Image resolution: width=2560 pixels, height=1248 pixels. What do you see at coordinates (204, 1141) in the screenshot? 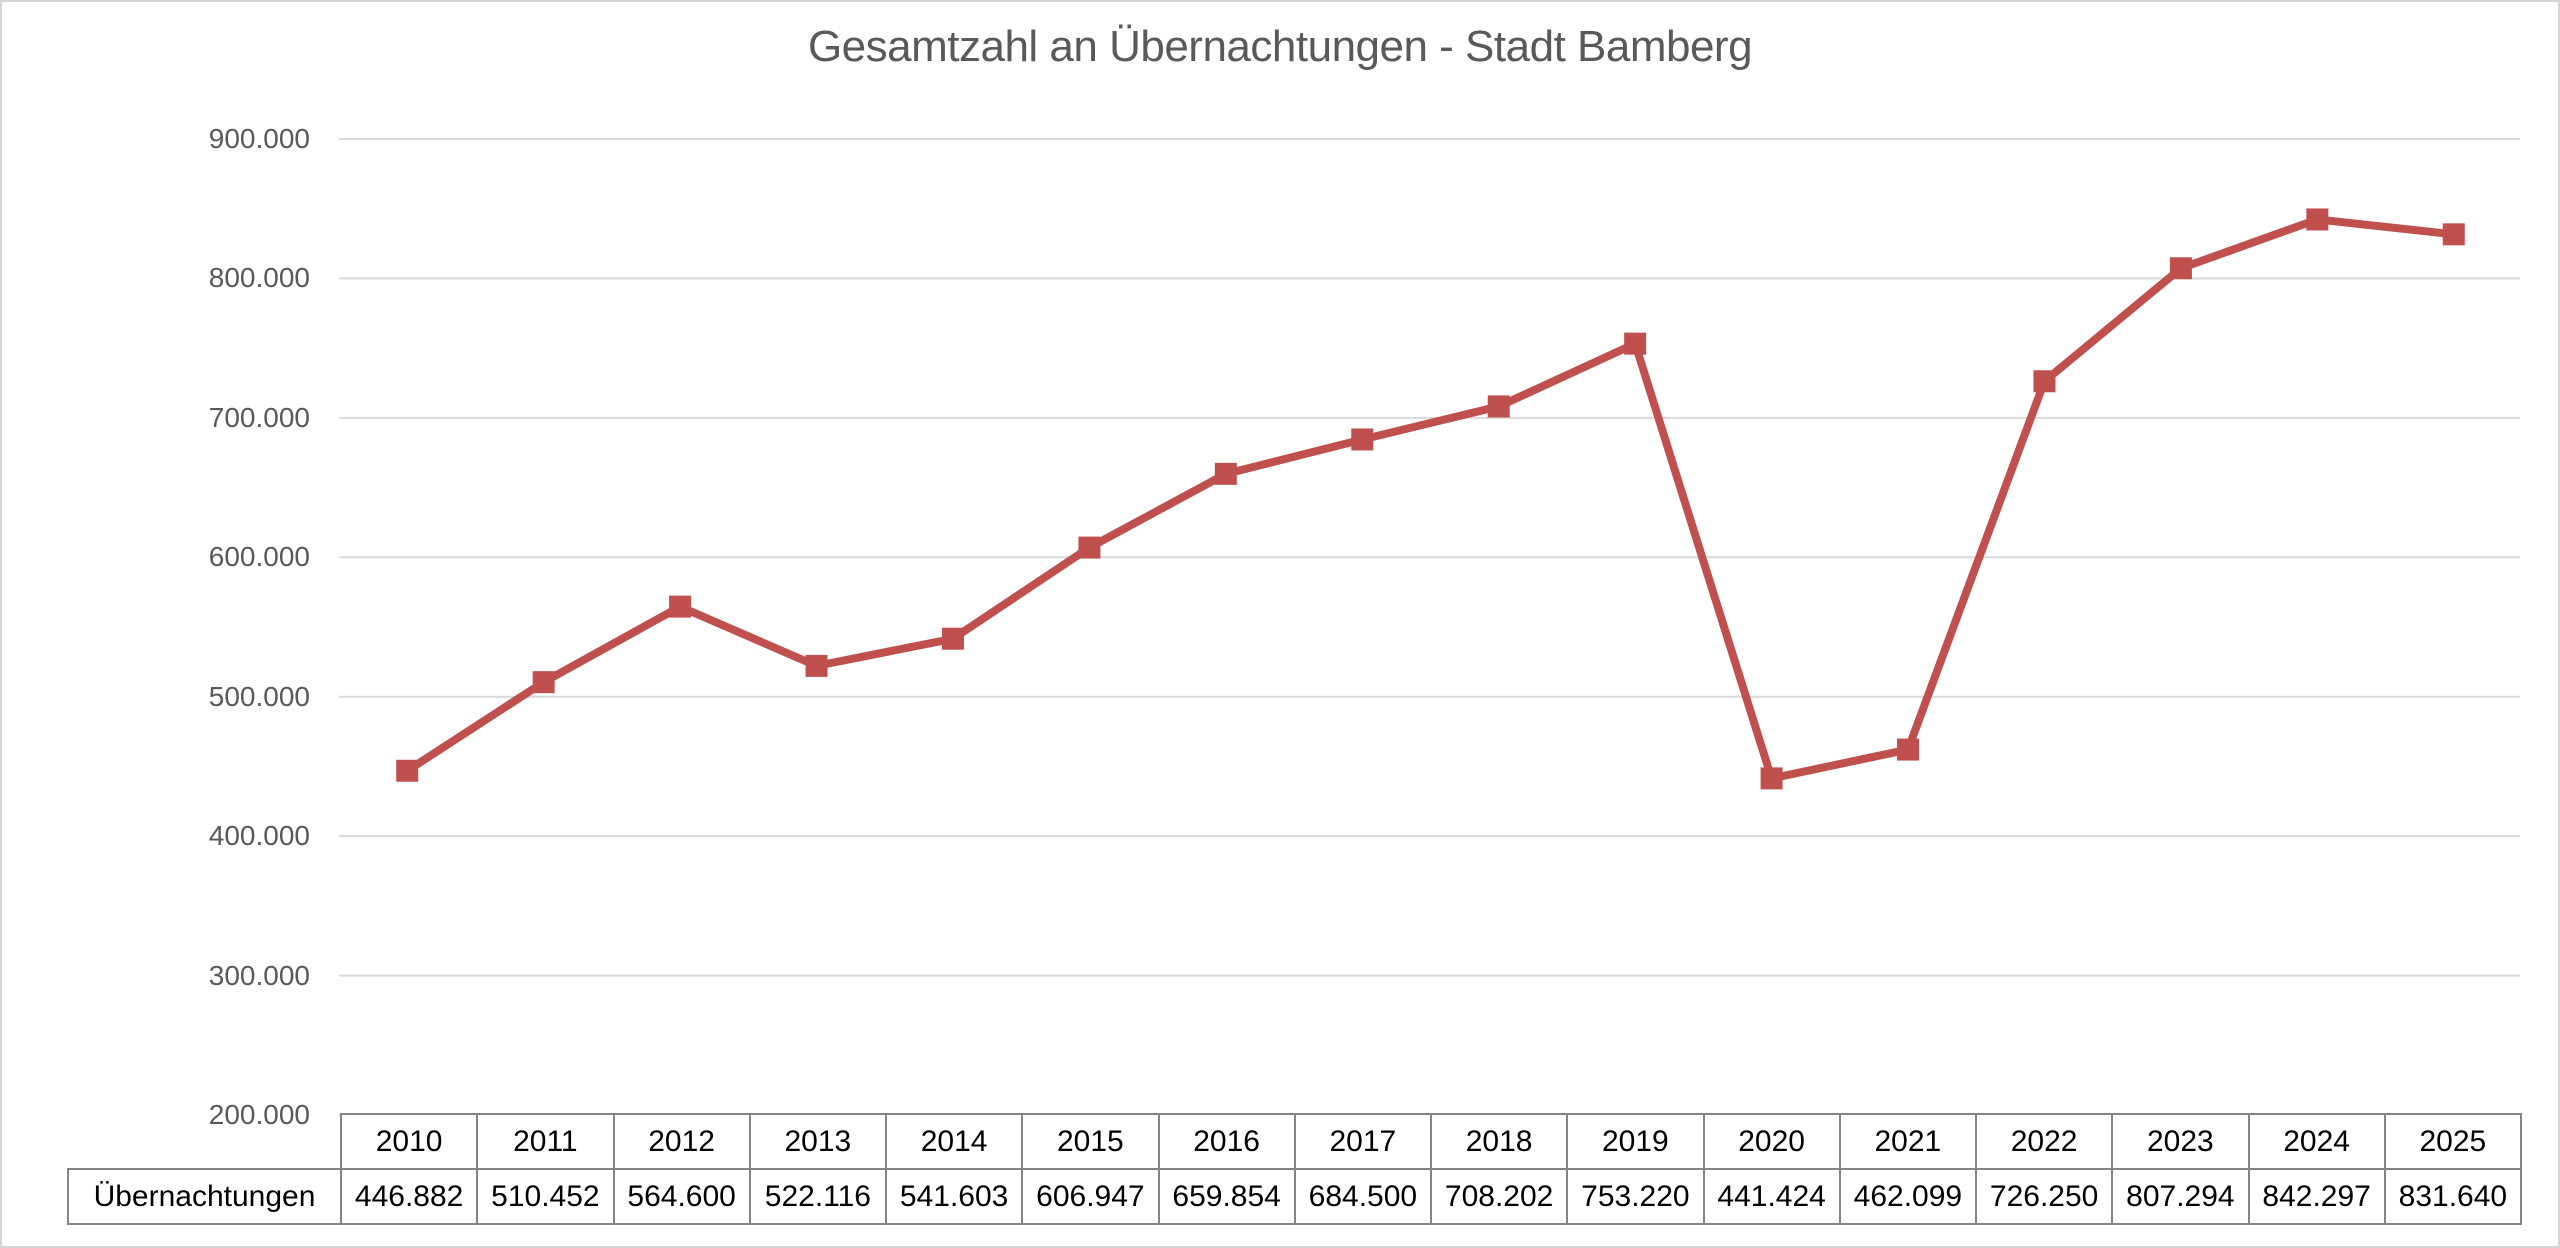
I see `blank-corner-cell` at bounding box center [204, 1141].